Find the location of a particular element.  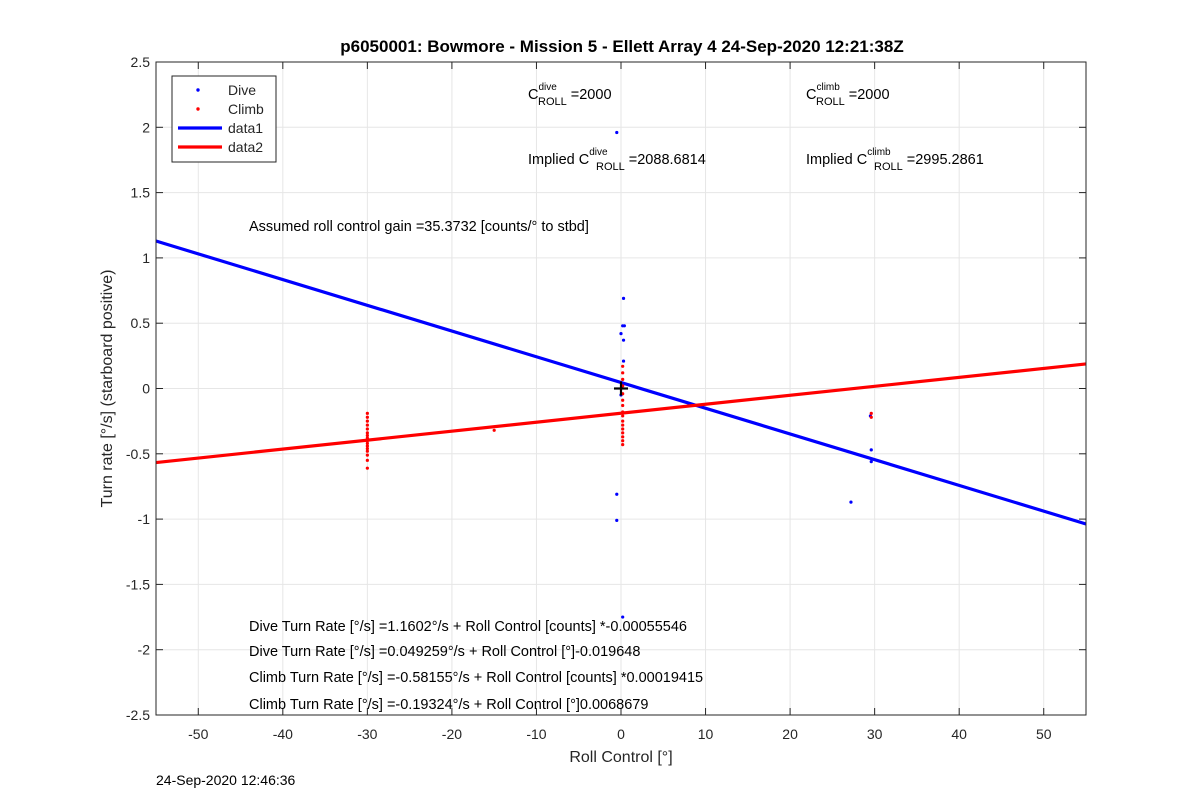

implied-dive-annotation: Implied Cdive ROLL =2088.6814 is located at coordinates (617, 160).